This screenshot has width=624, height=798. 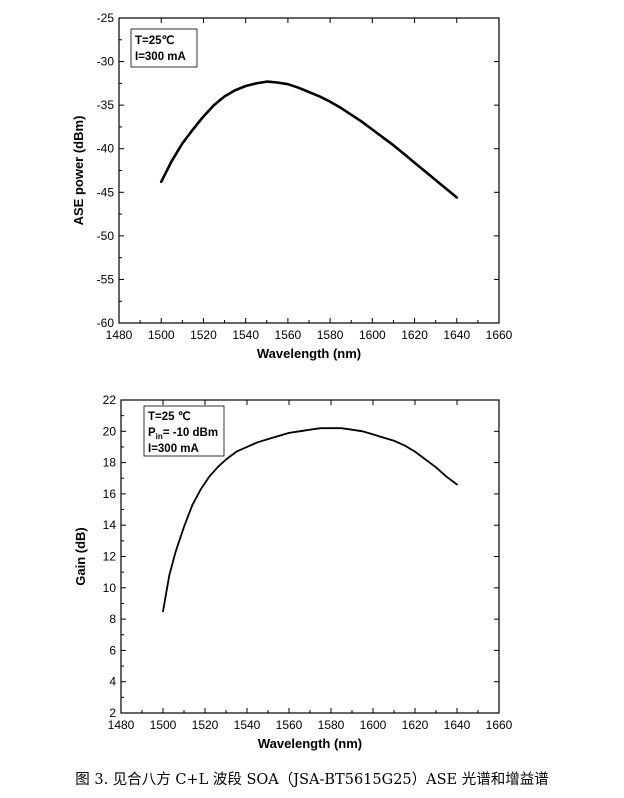 What do you see at coordinates (110, 431) in the screenshot?
I see `y-tick-label: 20` at bounding box center [110, 431].